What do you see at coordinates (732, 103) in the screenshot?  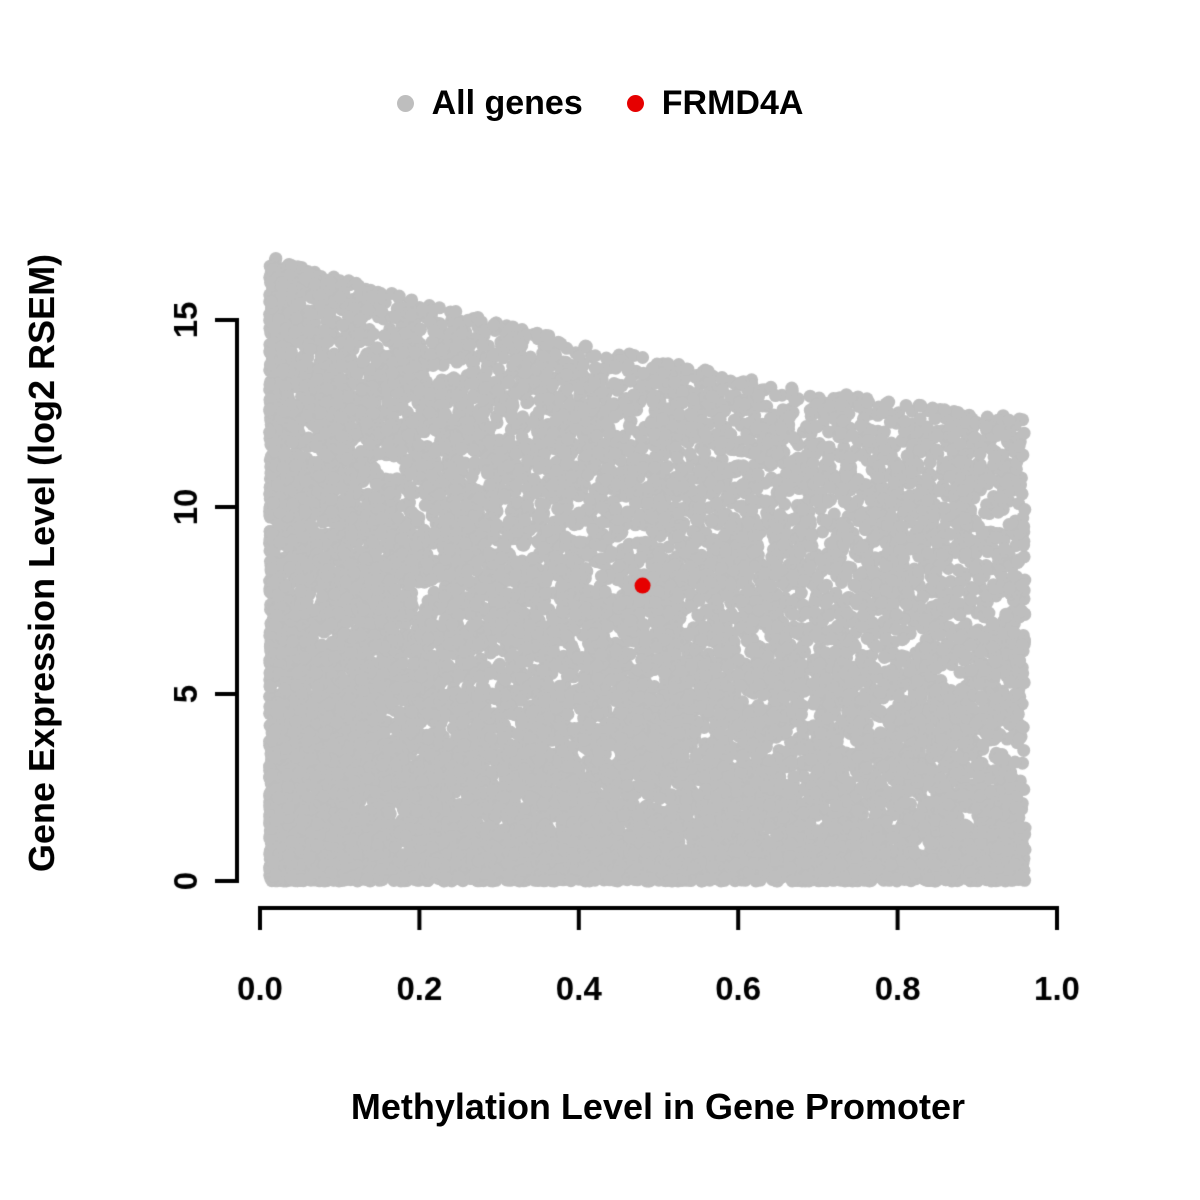 I see `legend-label-frmd4a: FRMD4A` at bounding box center [732, 103].